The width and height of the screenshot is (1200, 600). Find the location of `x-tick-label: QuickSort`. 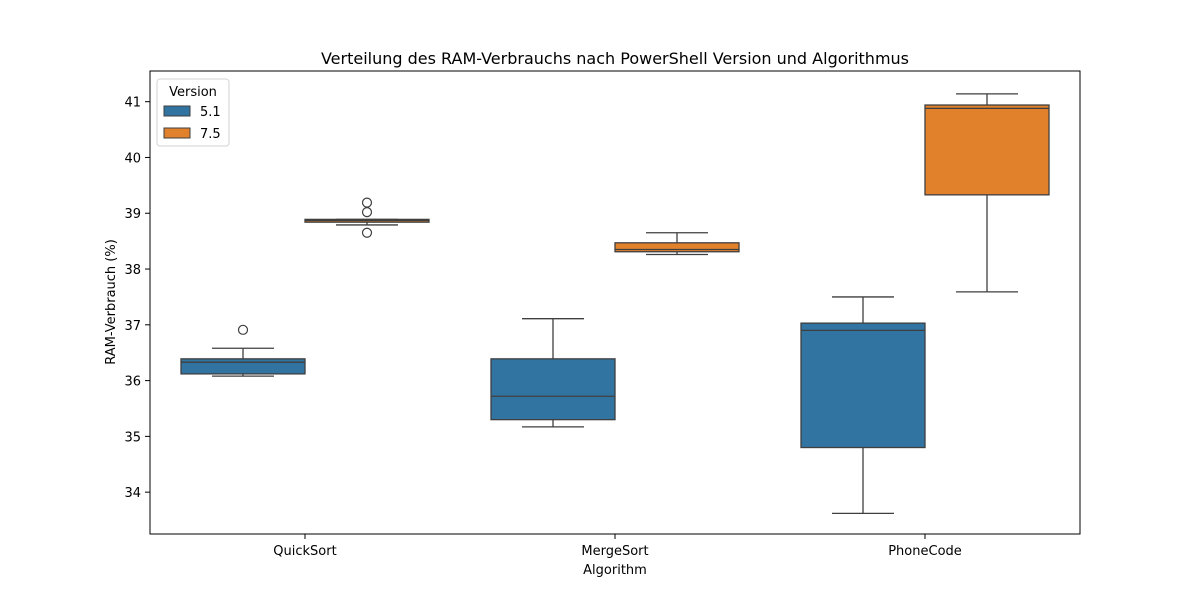

x-tick-label: QuickSort is located at coordinates (304, 551).